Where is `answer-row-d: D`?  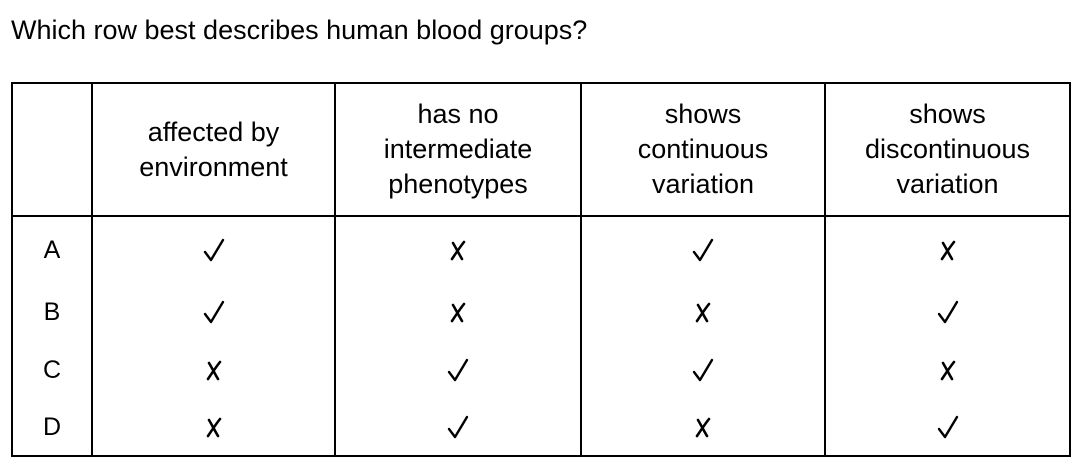 answer-row-d: D is located at coordinates (541, 428).